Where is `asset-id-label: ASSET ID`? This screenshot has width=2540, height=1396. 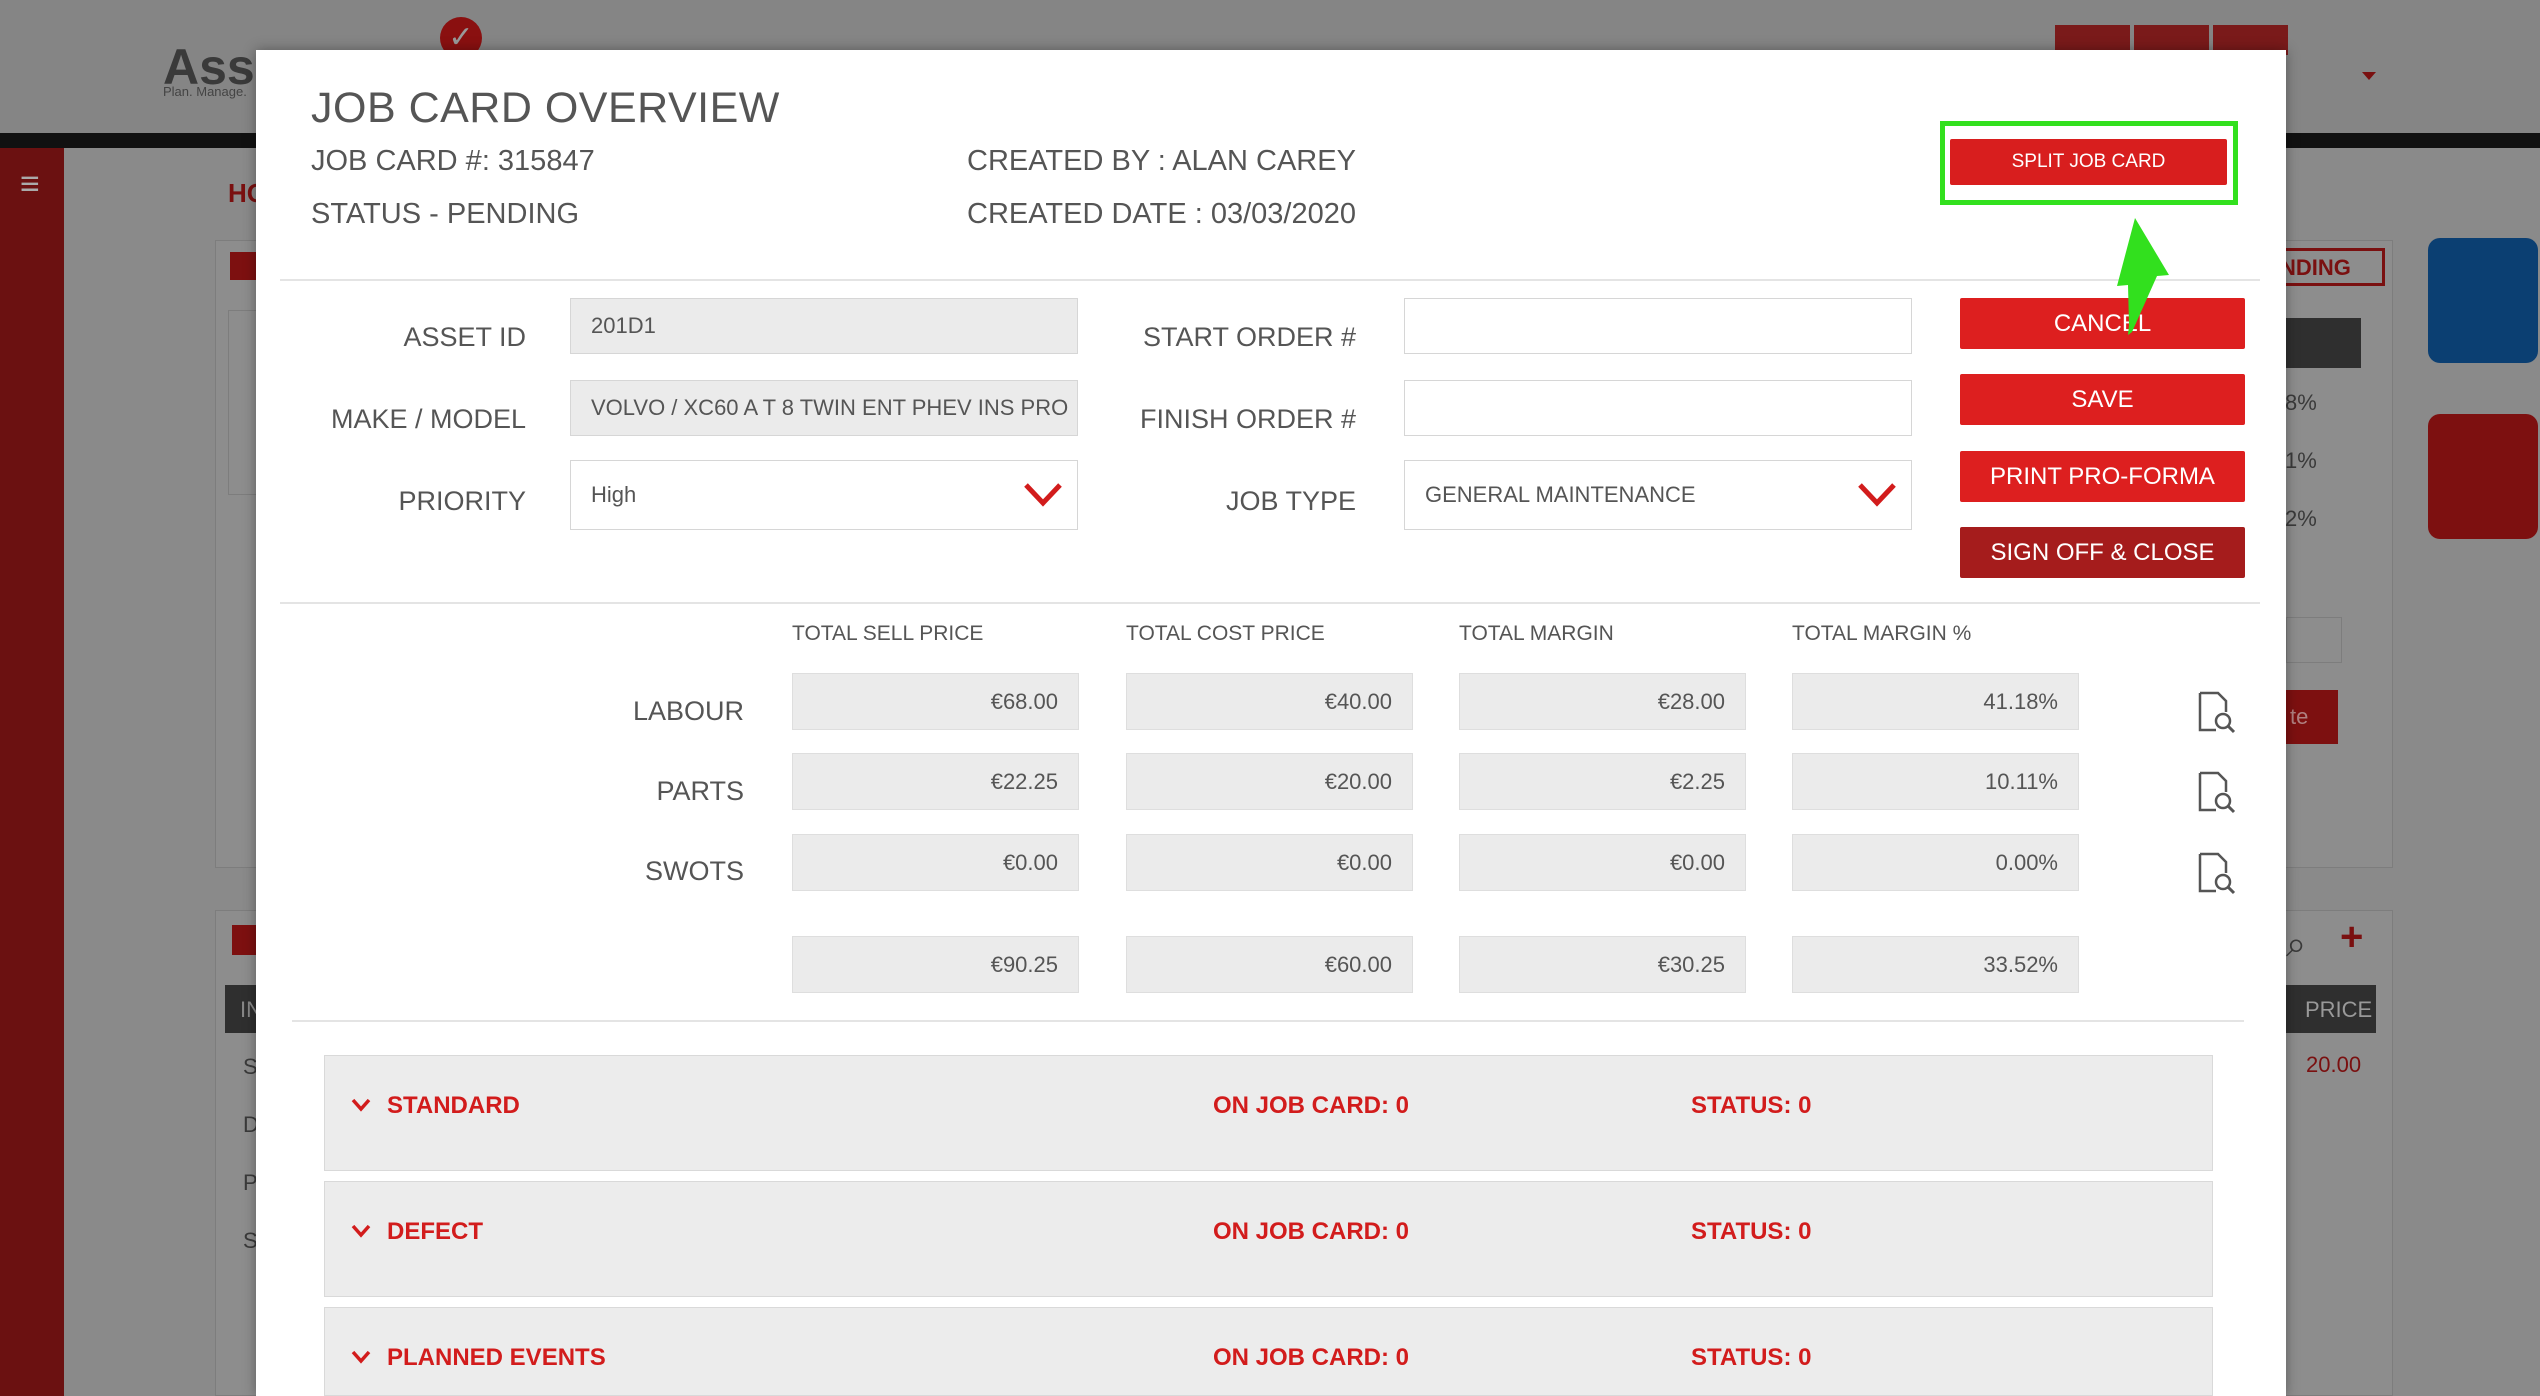
asset-id-label: ASSET ID is located at coordinates (464, 337).